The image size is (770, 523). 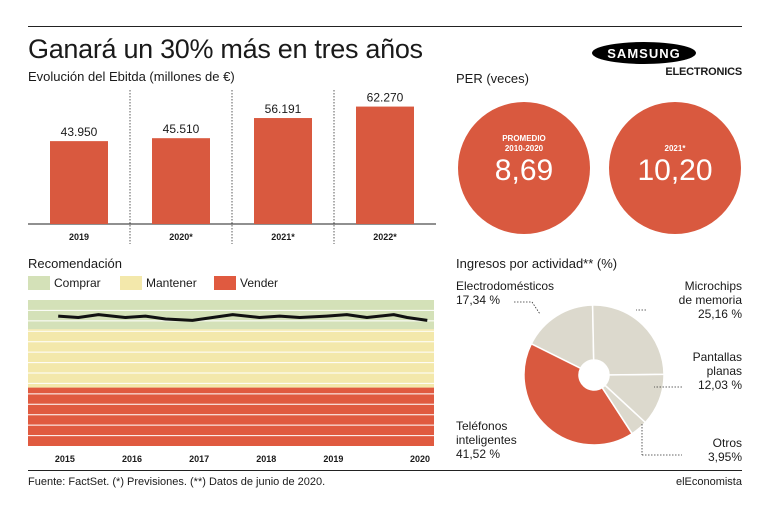 I want to click on pie-label-electrodomesticos-value: 17,34 %, so click(x=478, y=300).